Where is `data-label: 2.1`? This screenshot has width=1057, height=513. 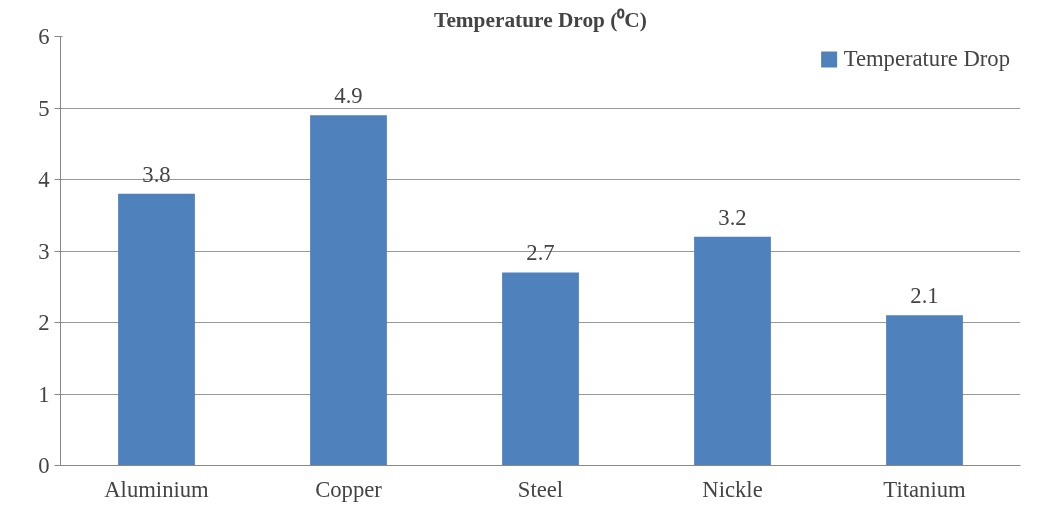 data-label: 2.1 is located at coordinates (924, 296).